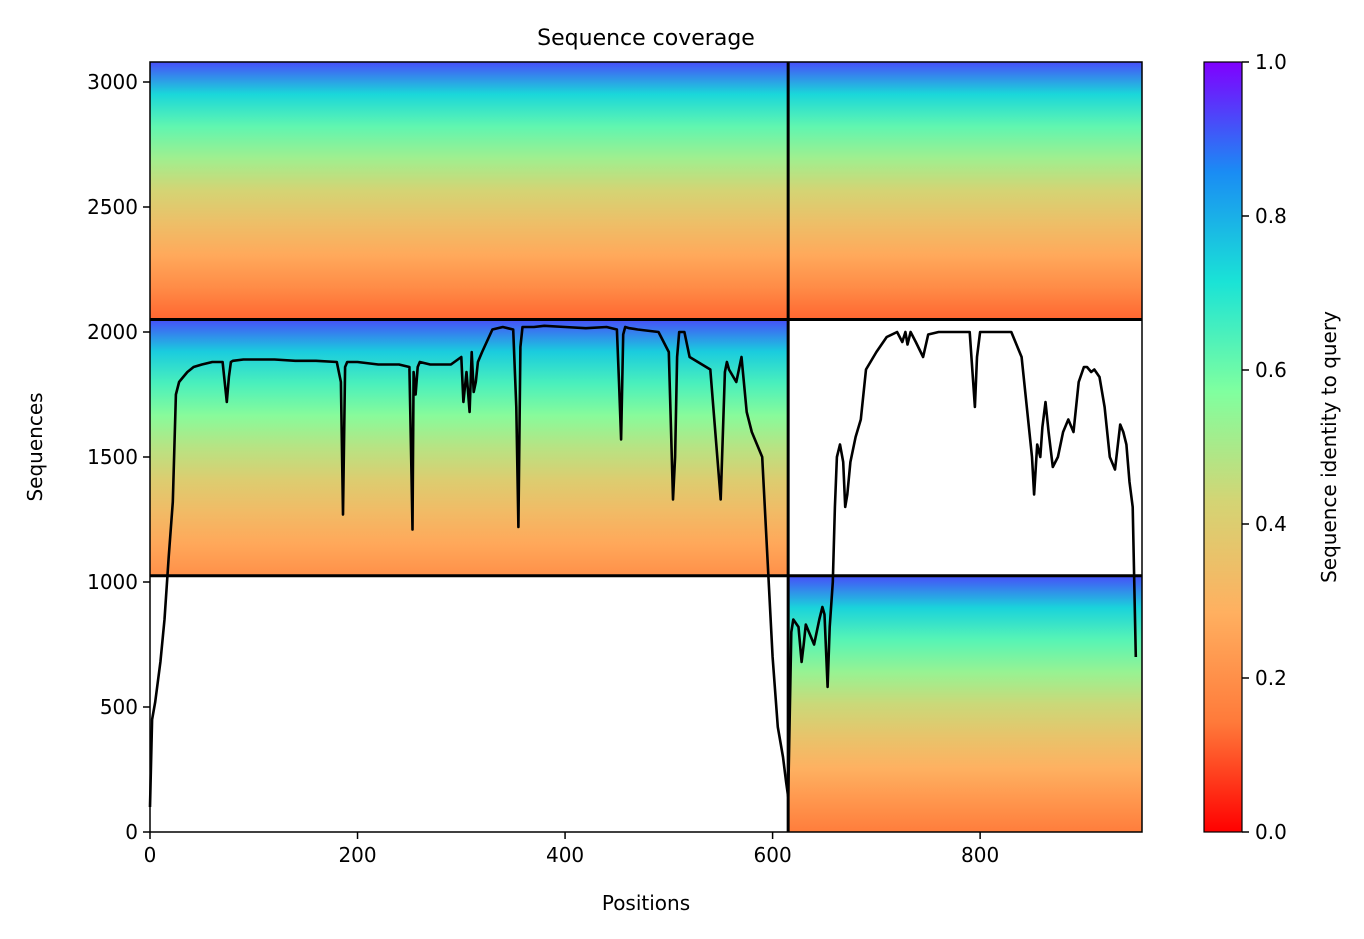 Image resolution: width=1364 pixels, height=939 pixels. What do you see at coordinates (1223, 447) in the screenshot?
I see `colorbar` at bounding box center [1223, 447].